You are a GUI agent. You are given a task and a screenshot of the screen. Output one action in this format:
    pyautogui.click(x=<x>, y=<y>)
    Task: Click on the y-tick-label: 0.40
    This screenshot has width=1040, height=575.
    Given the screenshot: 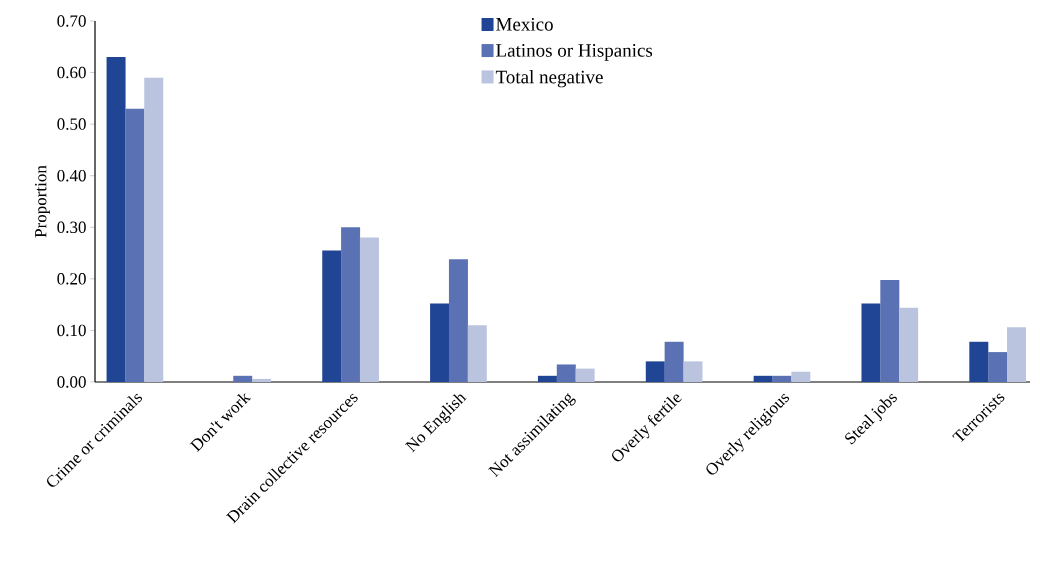 What is the action you would take?
    pyautogui.click(x=71, y=175)
    